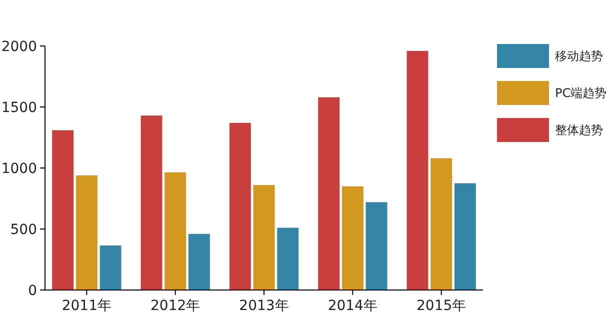 This screenshot has height=332, width=613. Describe the element at coordinates (579, 130) in the screenshot. I see `legend-label: 整体趋势` at that location.